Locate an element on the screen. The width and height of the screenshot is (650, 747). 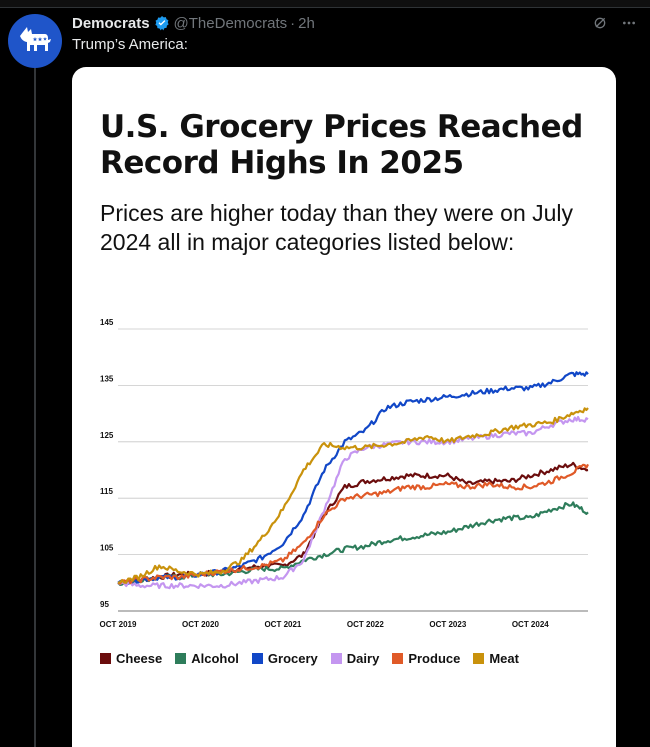
y-tick-label: 145 is located at coordinates (107, 322).